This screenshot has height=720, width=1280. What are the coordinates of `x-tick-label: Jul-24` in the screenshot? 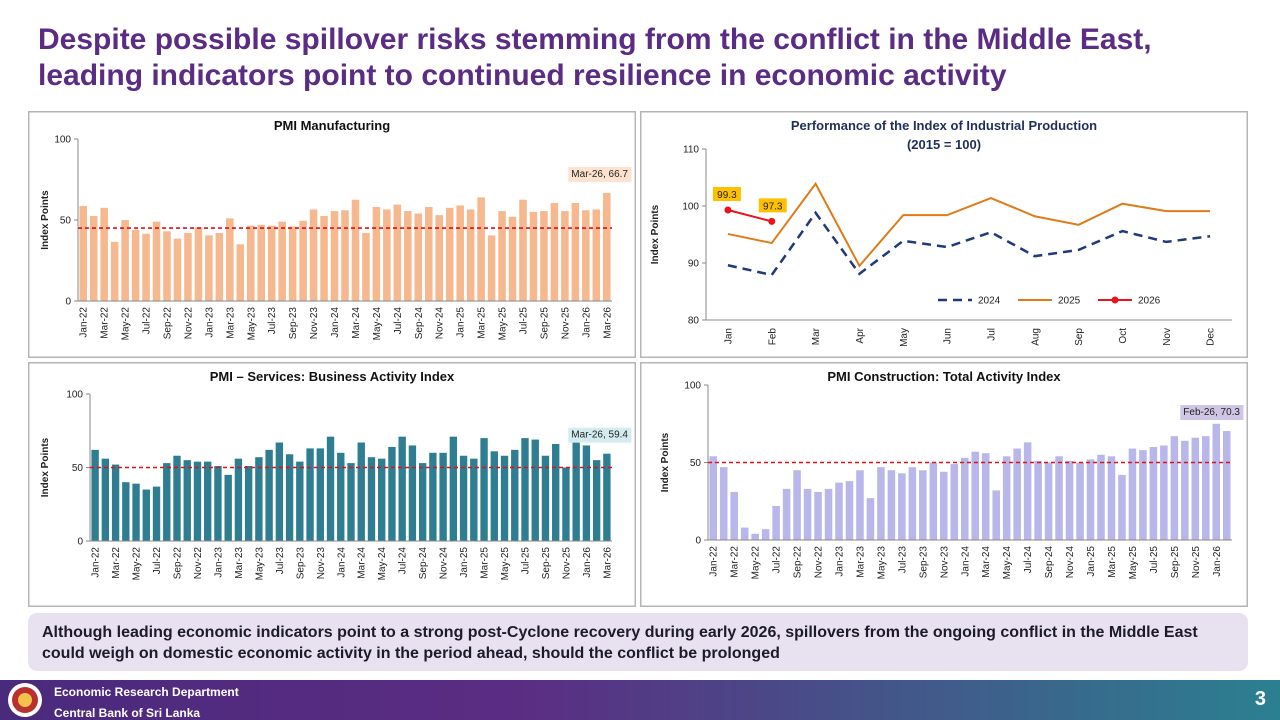 It's located at (403, 561).